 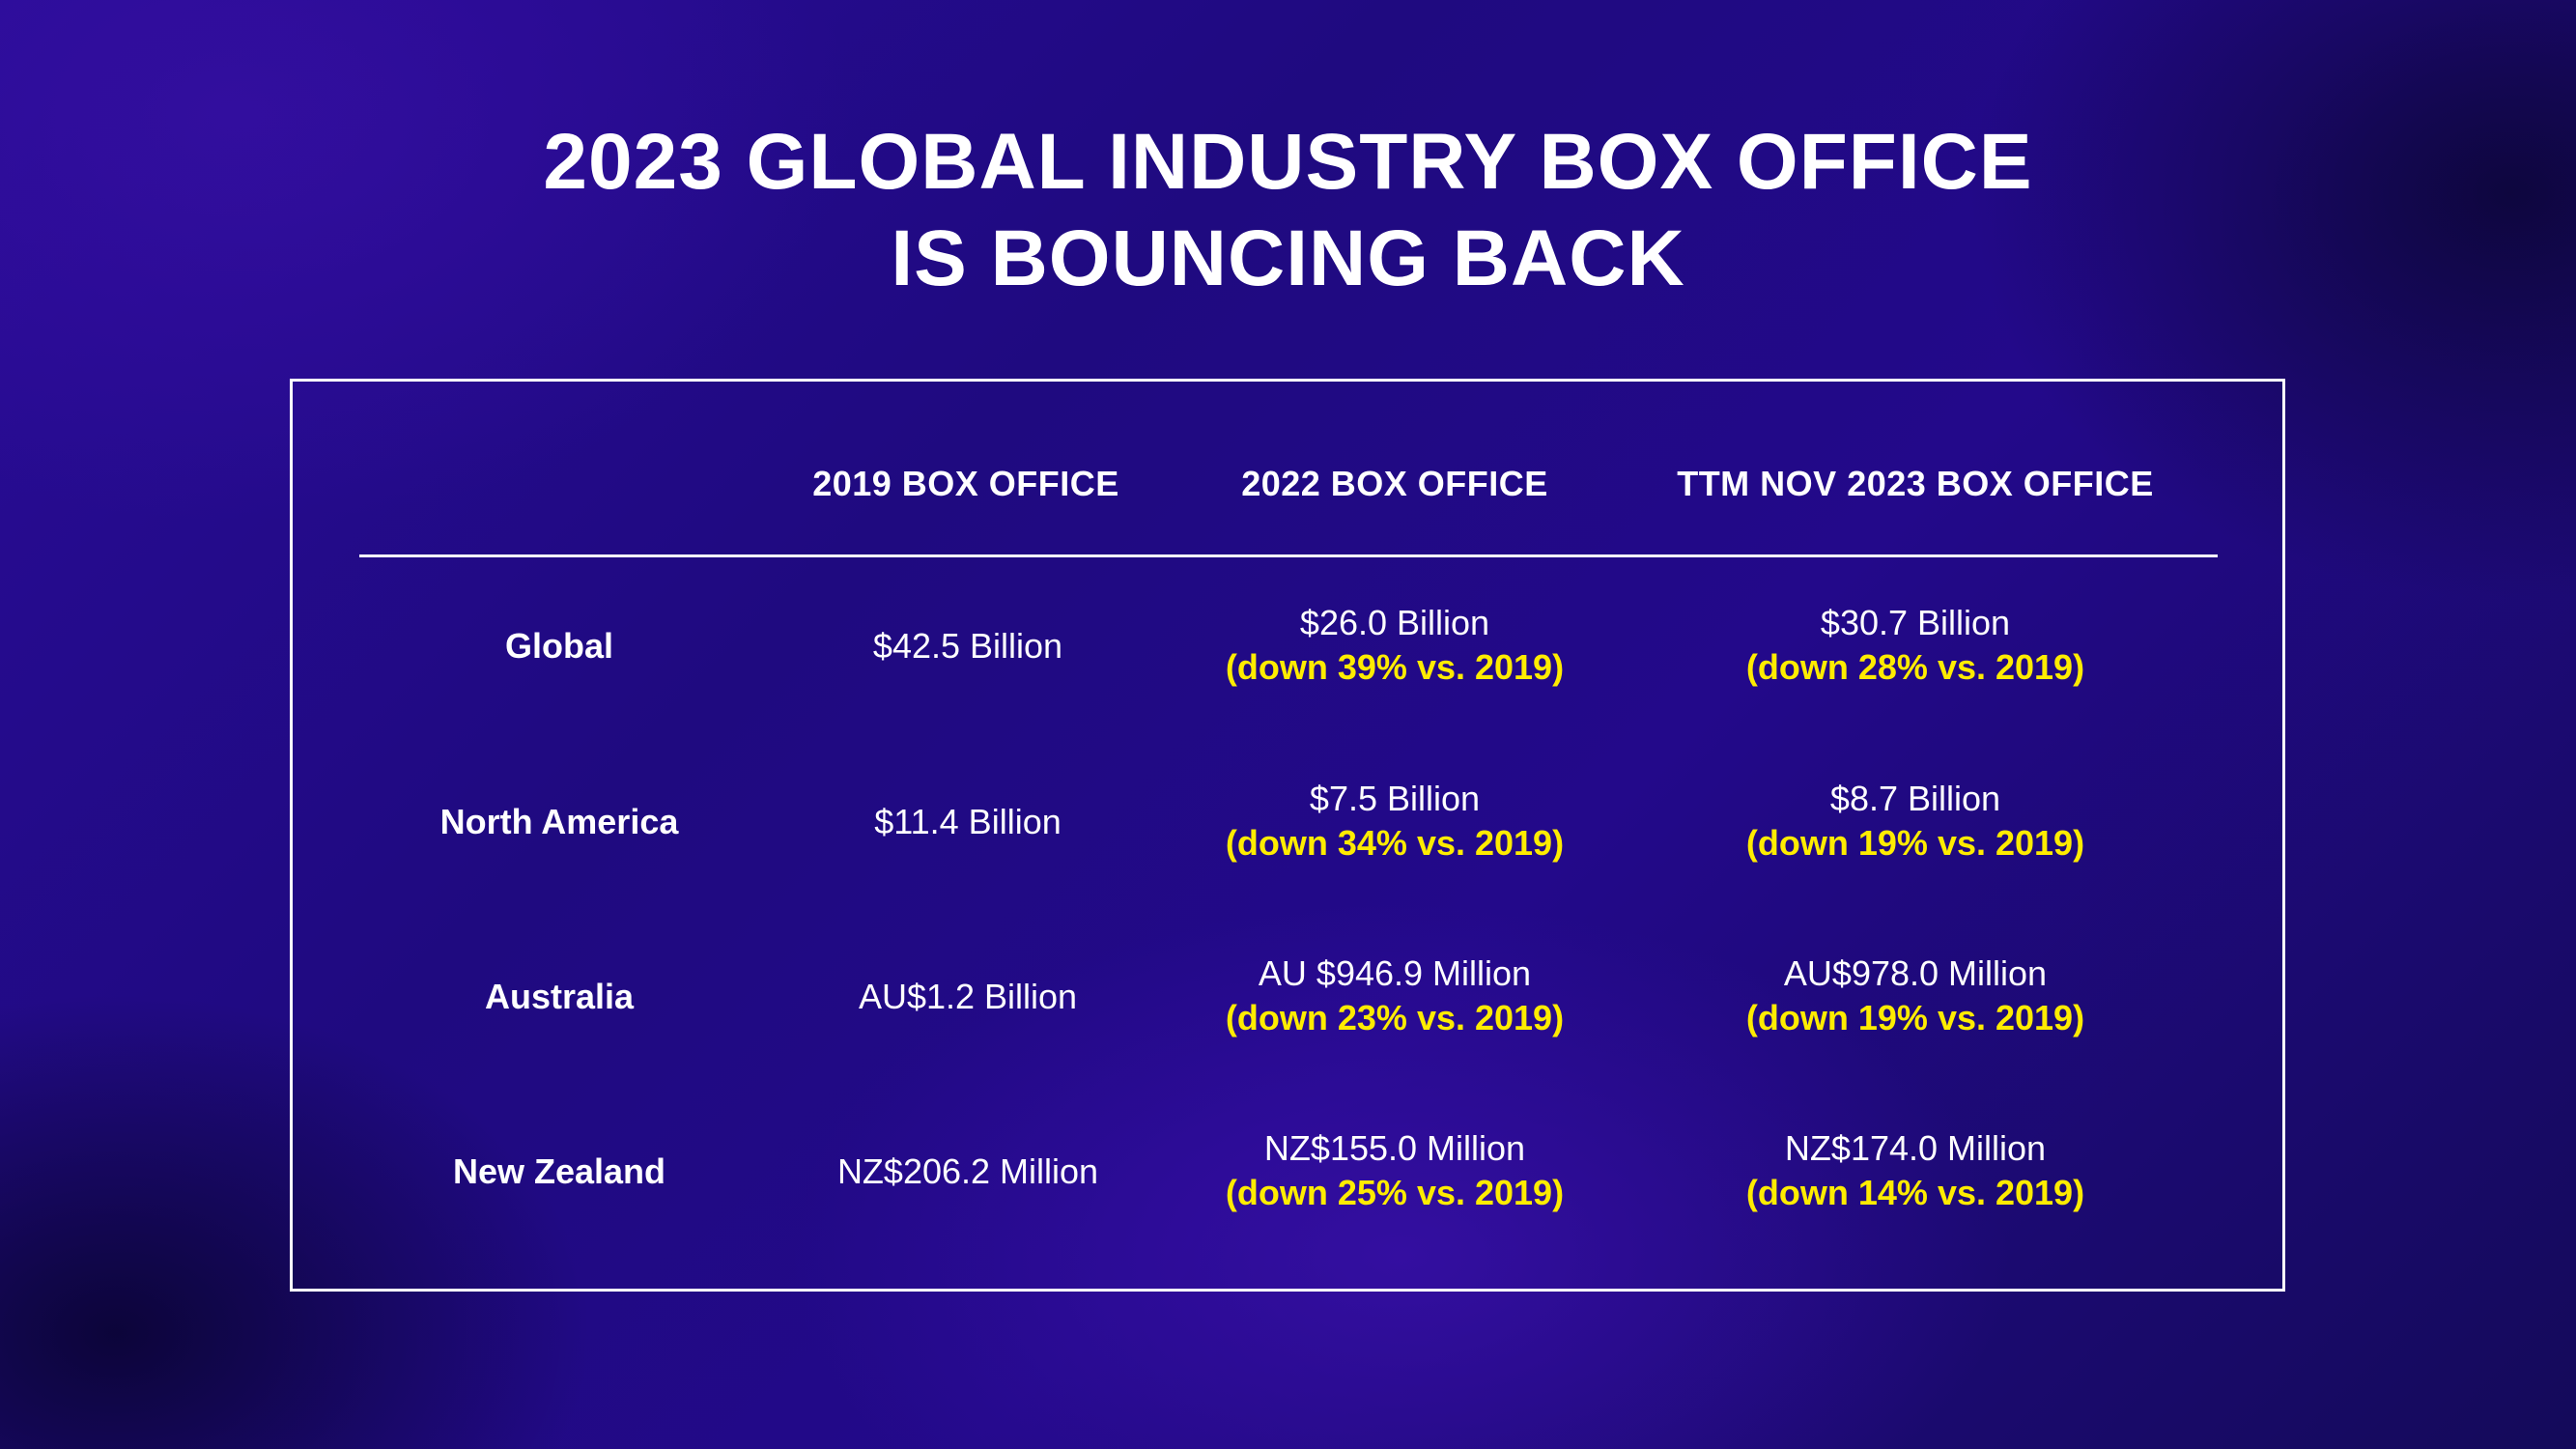 I want to click on row-label-australia: Australia, so click(x=559, y=996).